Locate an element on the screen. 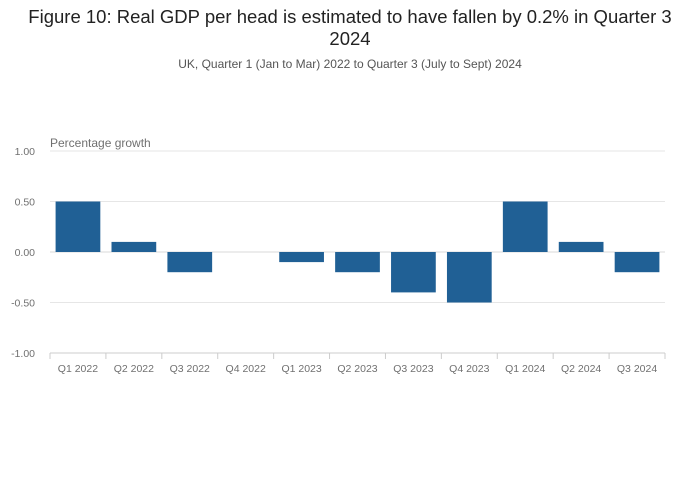  x-tick-label: Q3 2023 is located at coordinates (413, 369).